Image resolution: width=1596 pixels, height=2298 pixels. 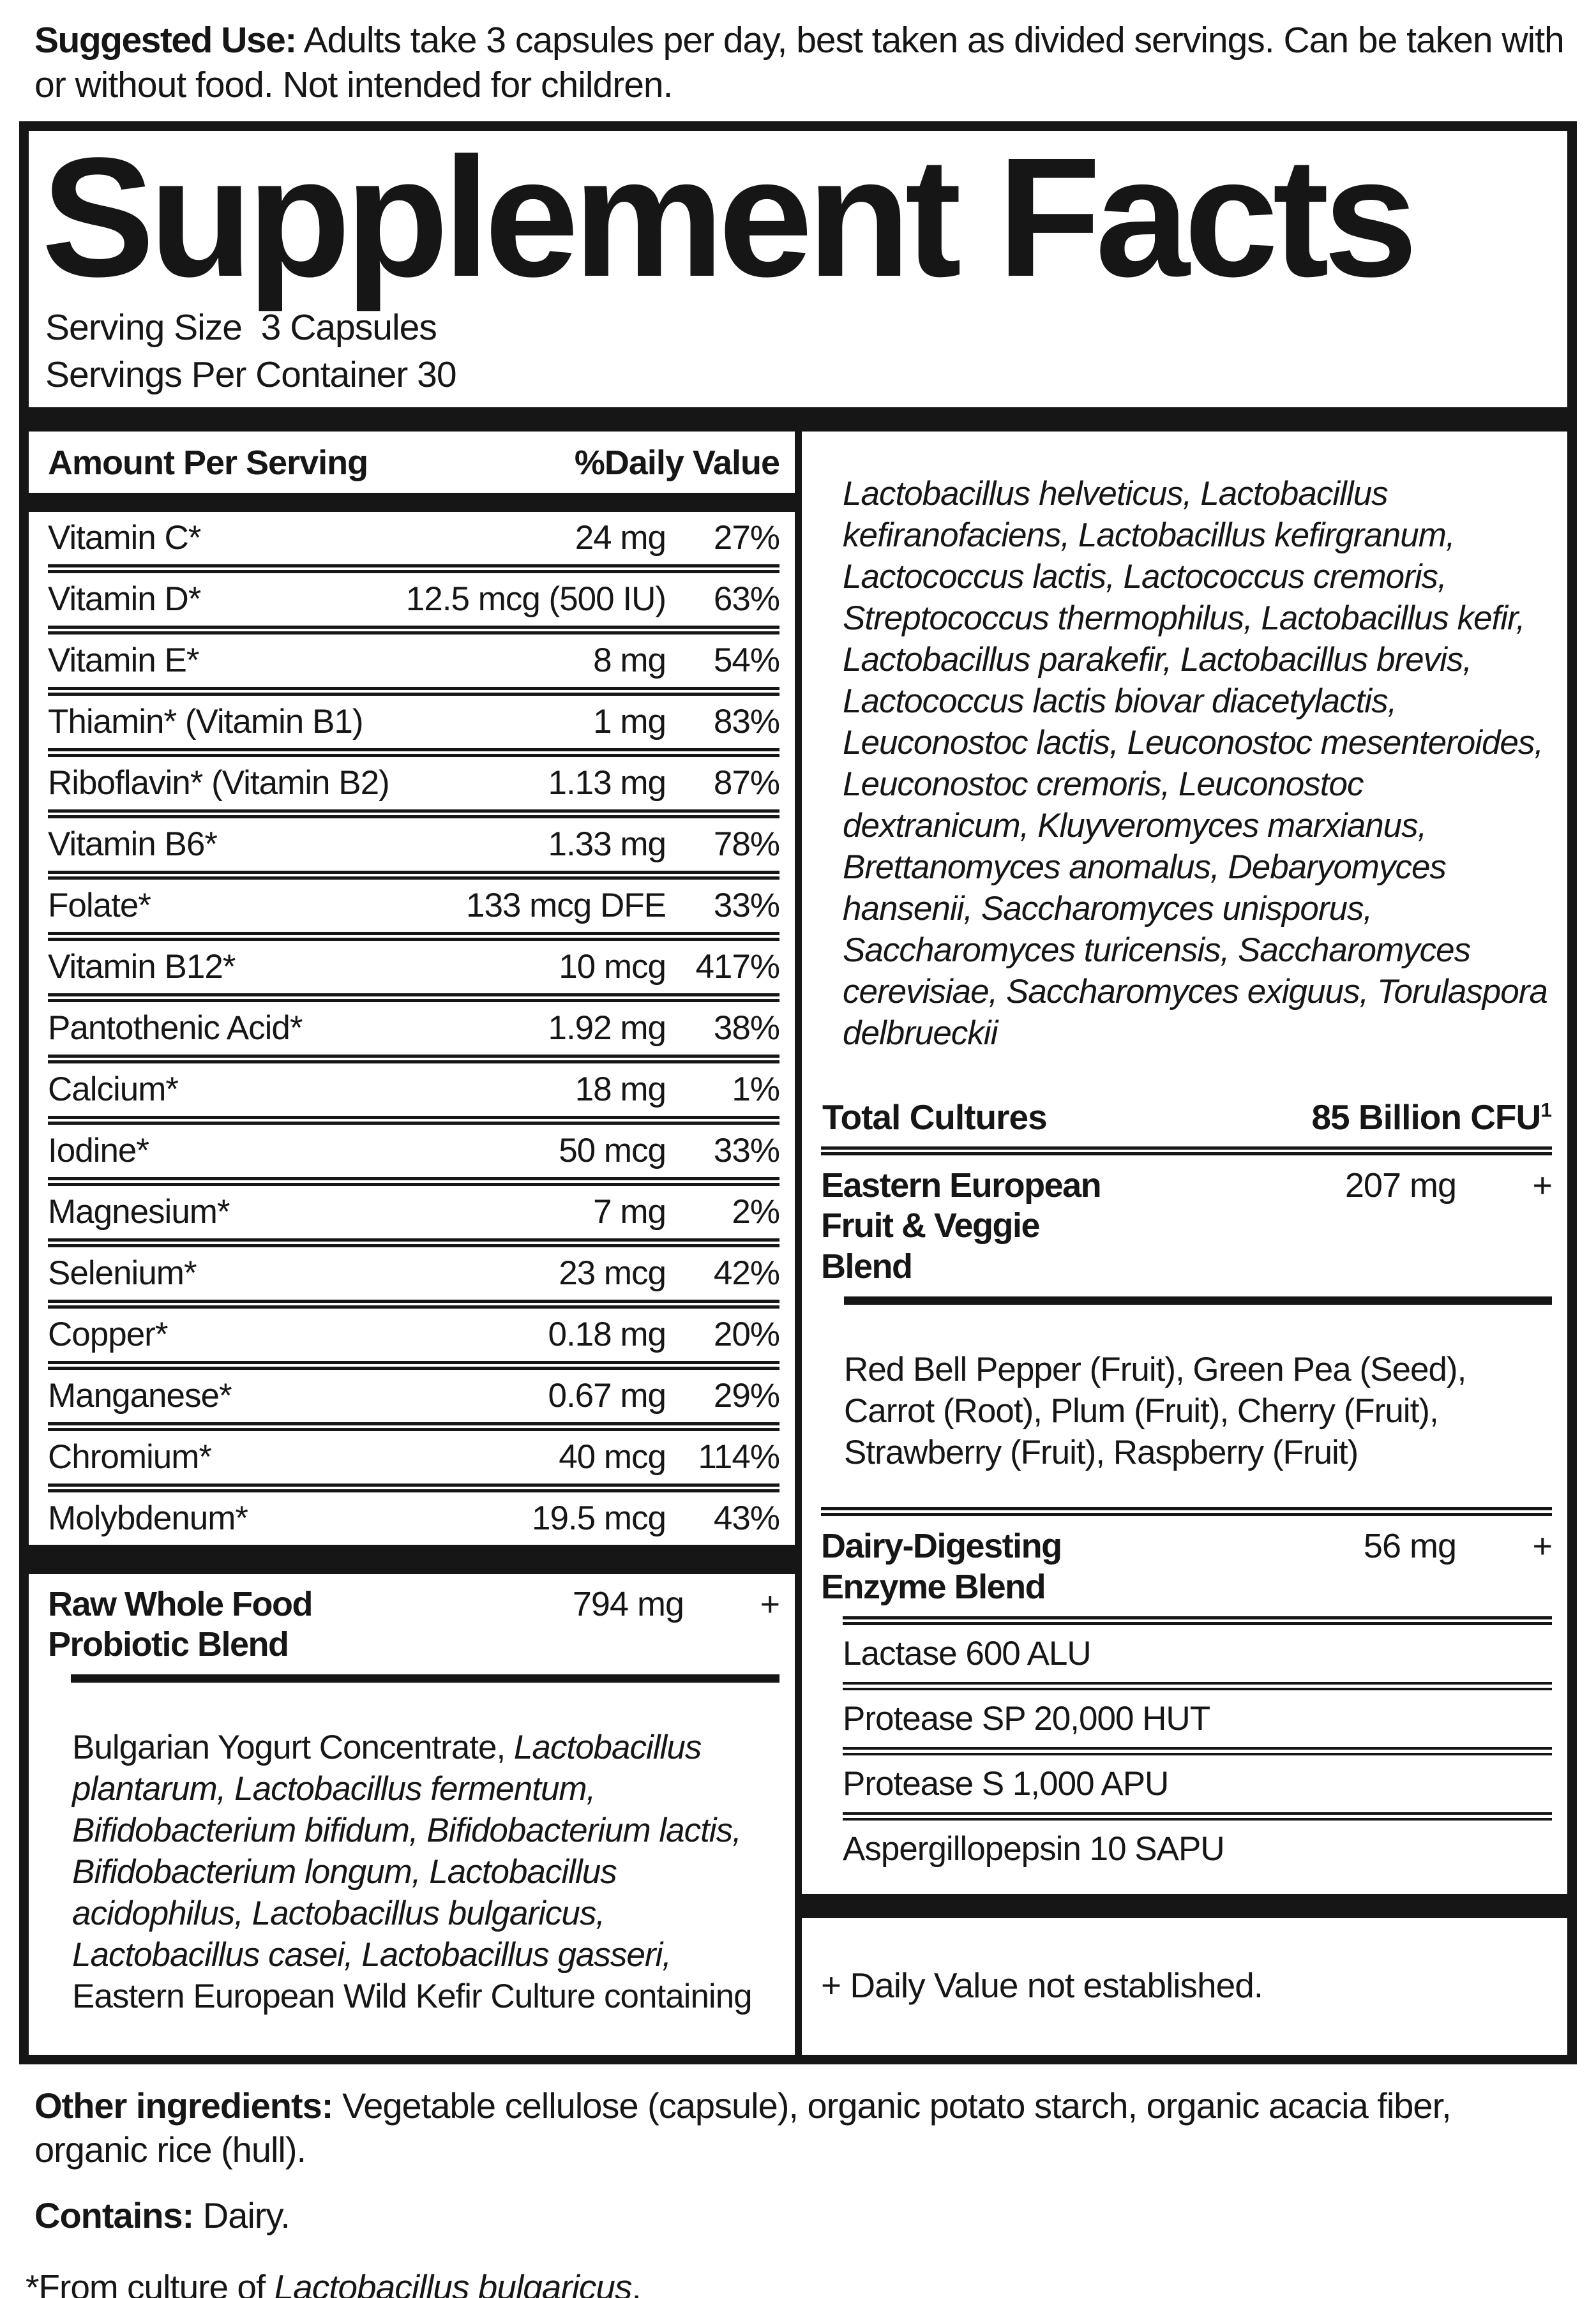 What do you see at coordinates (140, 1395) in the screenshot?
I see `nutrient-name: Manganese*` at bounding box center [140, 1395].